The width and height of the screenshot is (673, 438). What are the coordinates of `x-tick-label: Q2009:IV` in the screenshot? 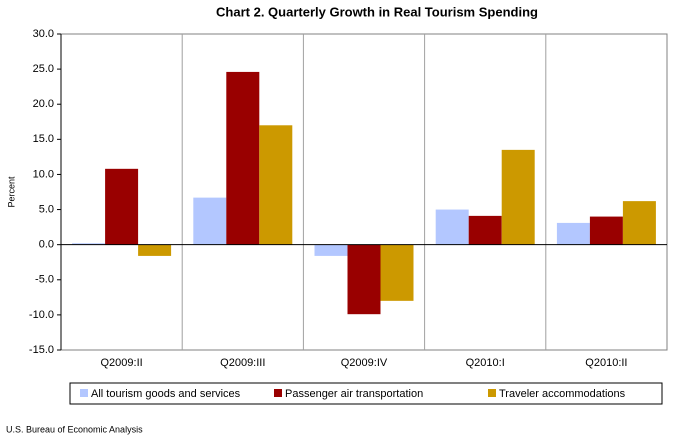 It's located at (364, 363).